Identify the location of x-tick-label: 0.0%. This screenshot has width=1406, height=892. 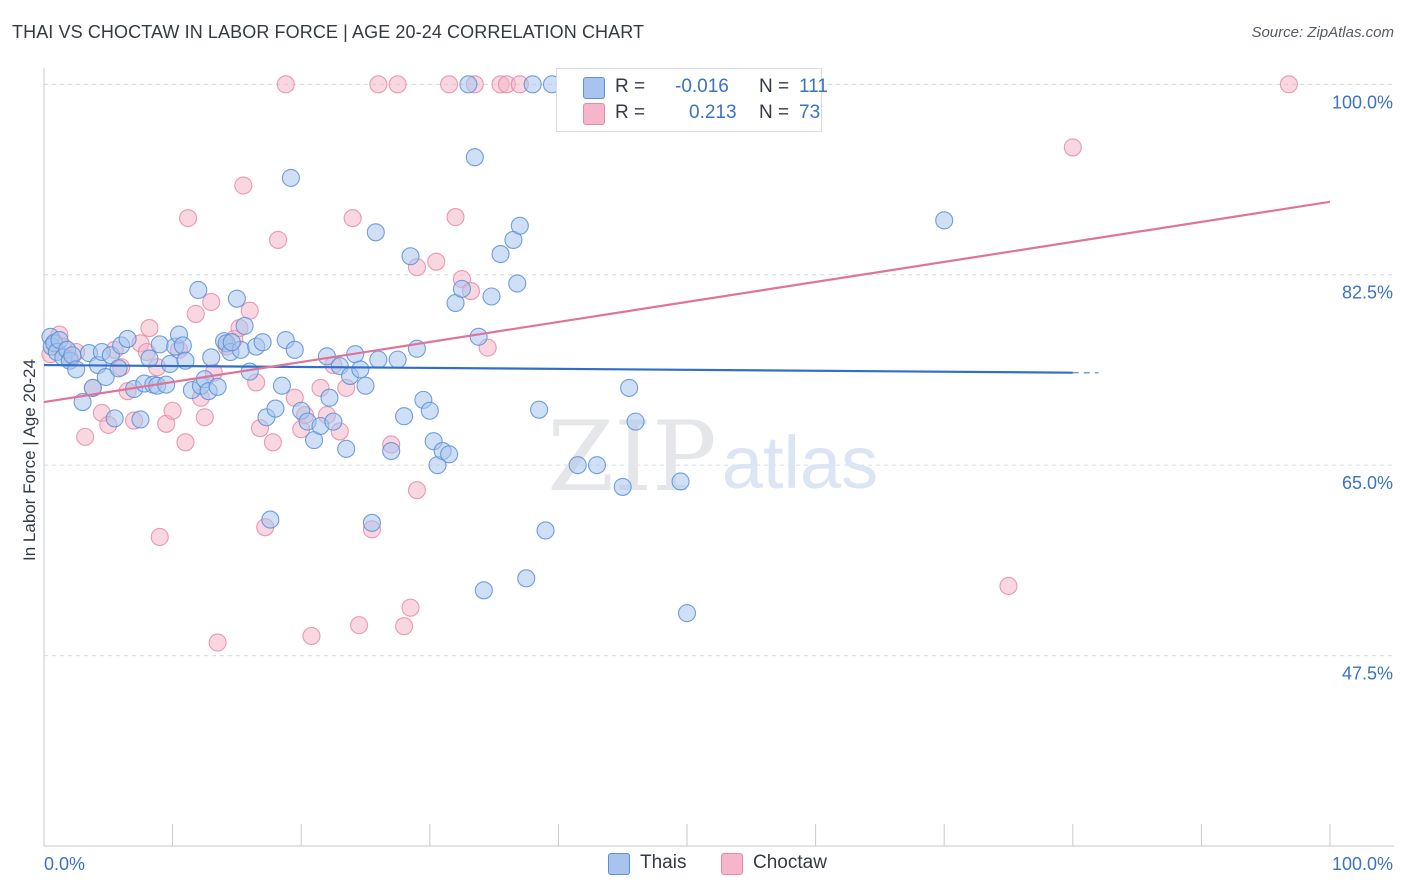
(64, 864).